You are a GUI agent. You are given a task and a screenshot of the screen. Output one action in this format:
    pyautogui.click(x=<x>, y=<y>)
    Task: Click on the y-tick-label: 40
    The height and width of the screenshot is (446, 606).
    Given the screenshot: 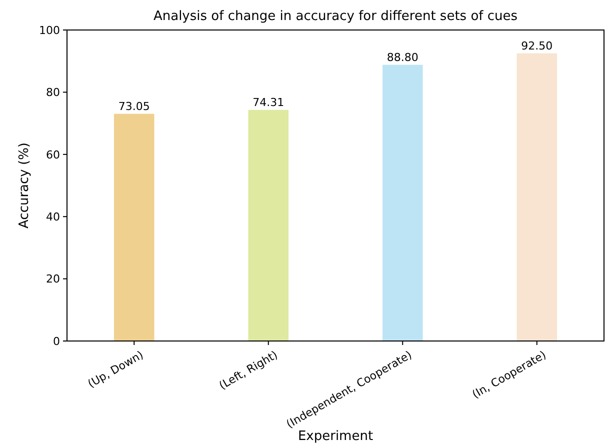 What is the action you would take?
    pyautogui.click(x=53, y=217)
    